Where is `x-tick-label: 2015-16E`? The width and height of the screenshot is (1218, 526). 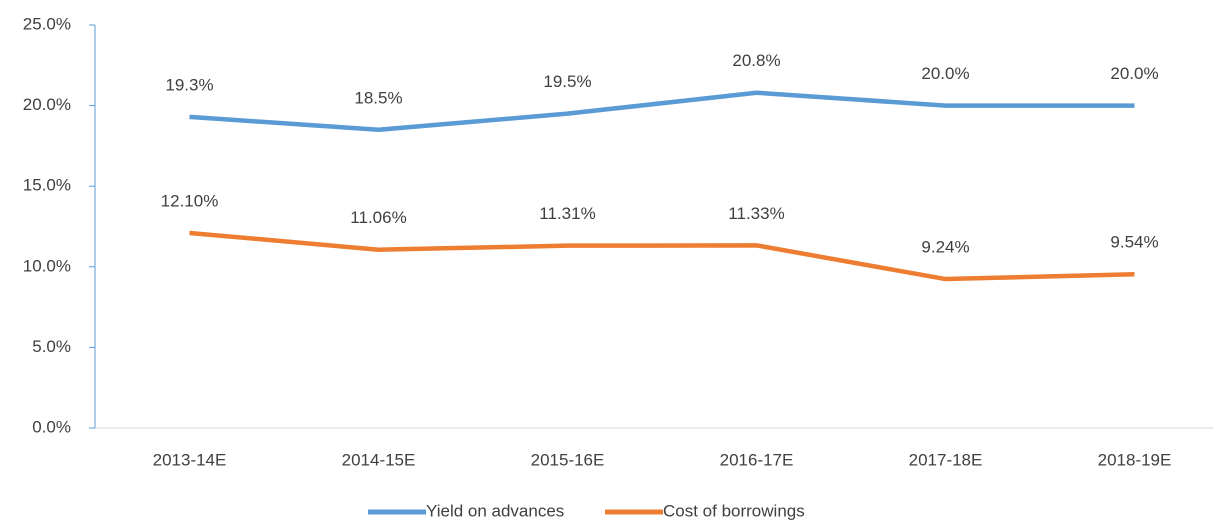
x-tick-label: 2015-16E is located at coordinates (568, 459).